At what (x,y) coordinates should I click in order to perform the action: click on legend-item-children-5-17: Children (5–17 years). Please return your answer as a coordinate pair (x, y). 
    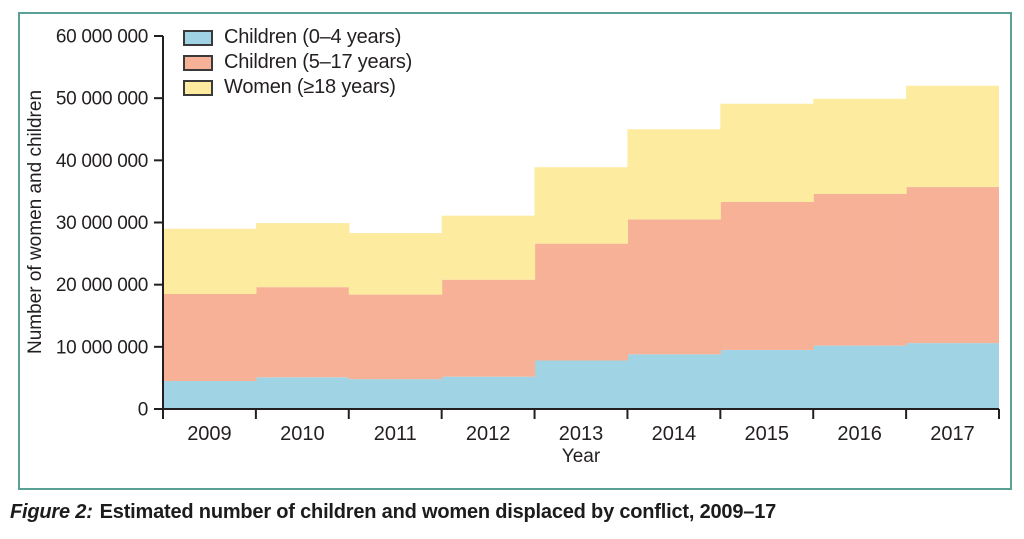
    Looking at the image, I should click on (297, 62).